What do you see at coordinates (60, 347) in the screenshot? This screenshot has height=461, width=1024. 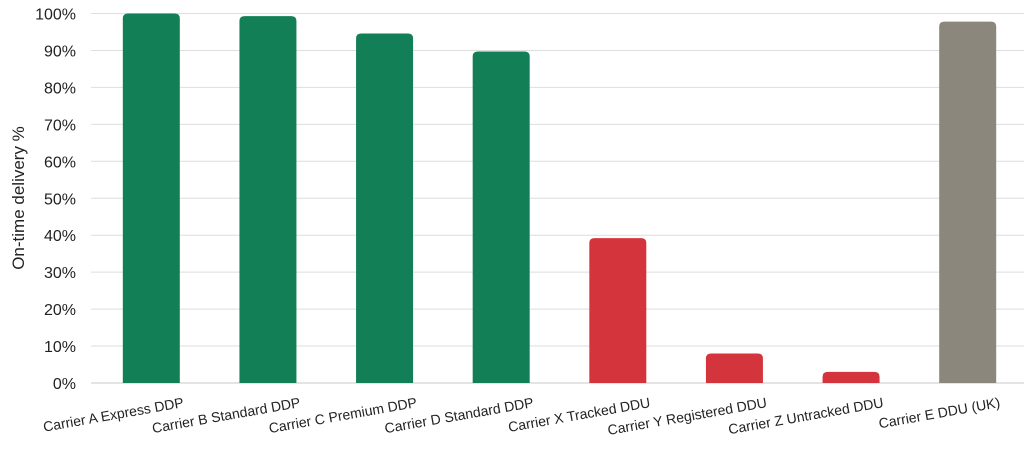 I see `y-tick-label: 10%` at bounding box center [60, 347].